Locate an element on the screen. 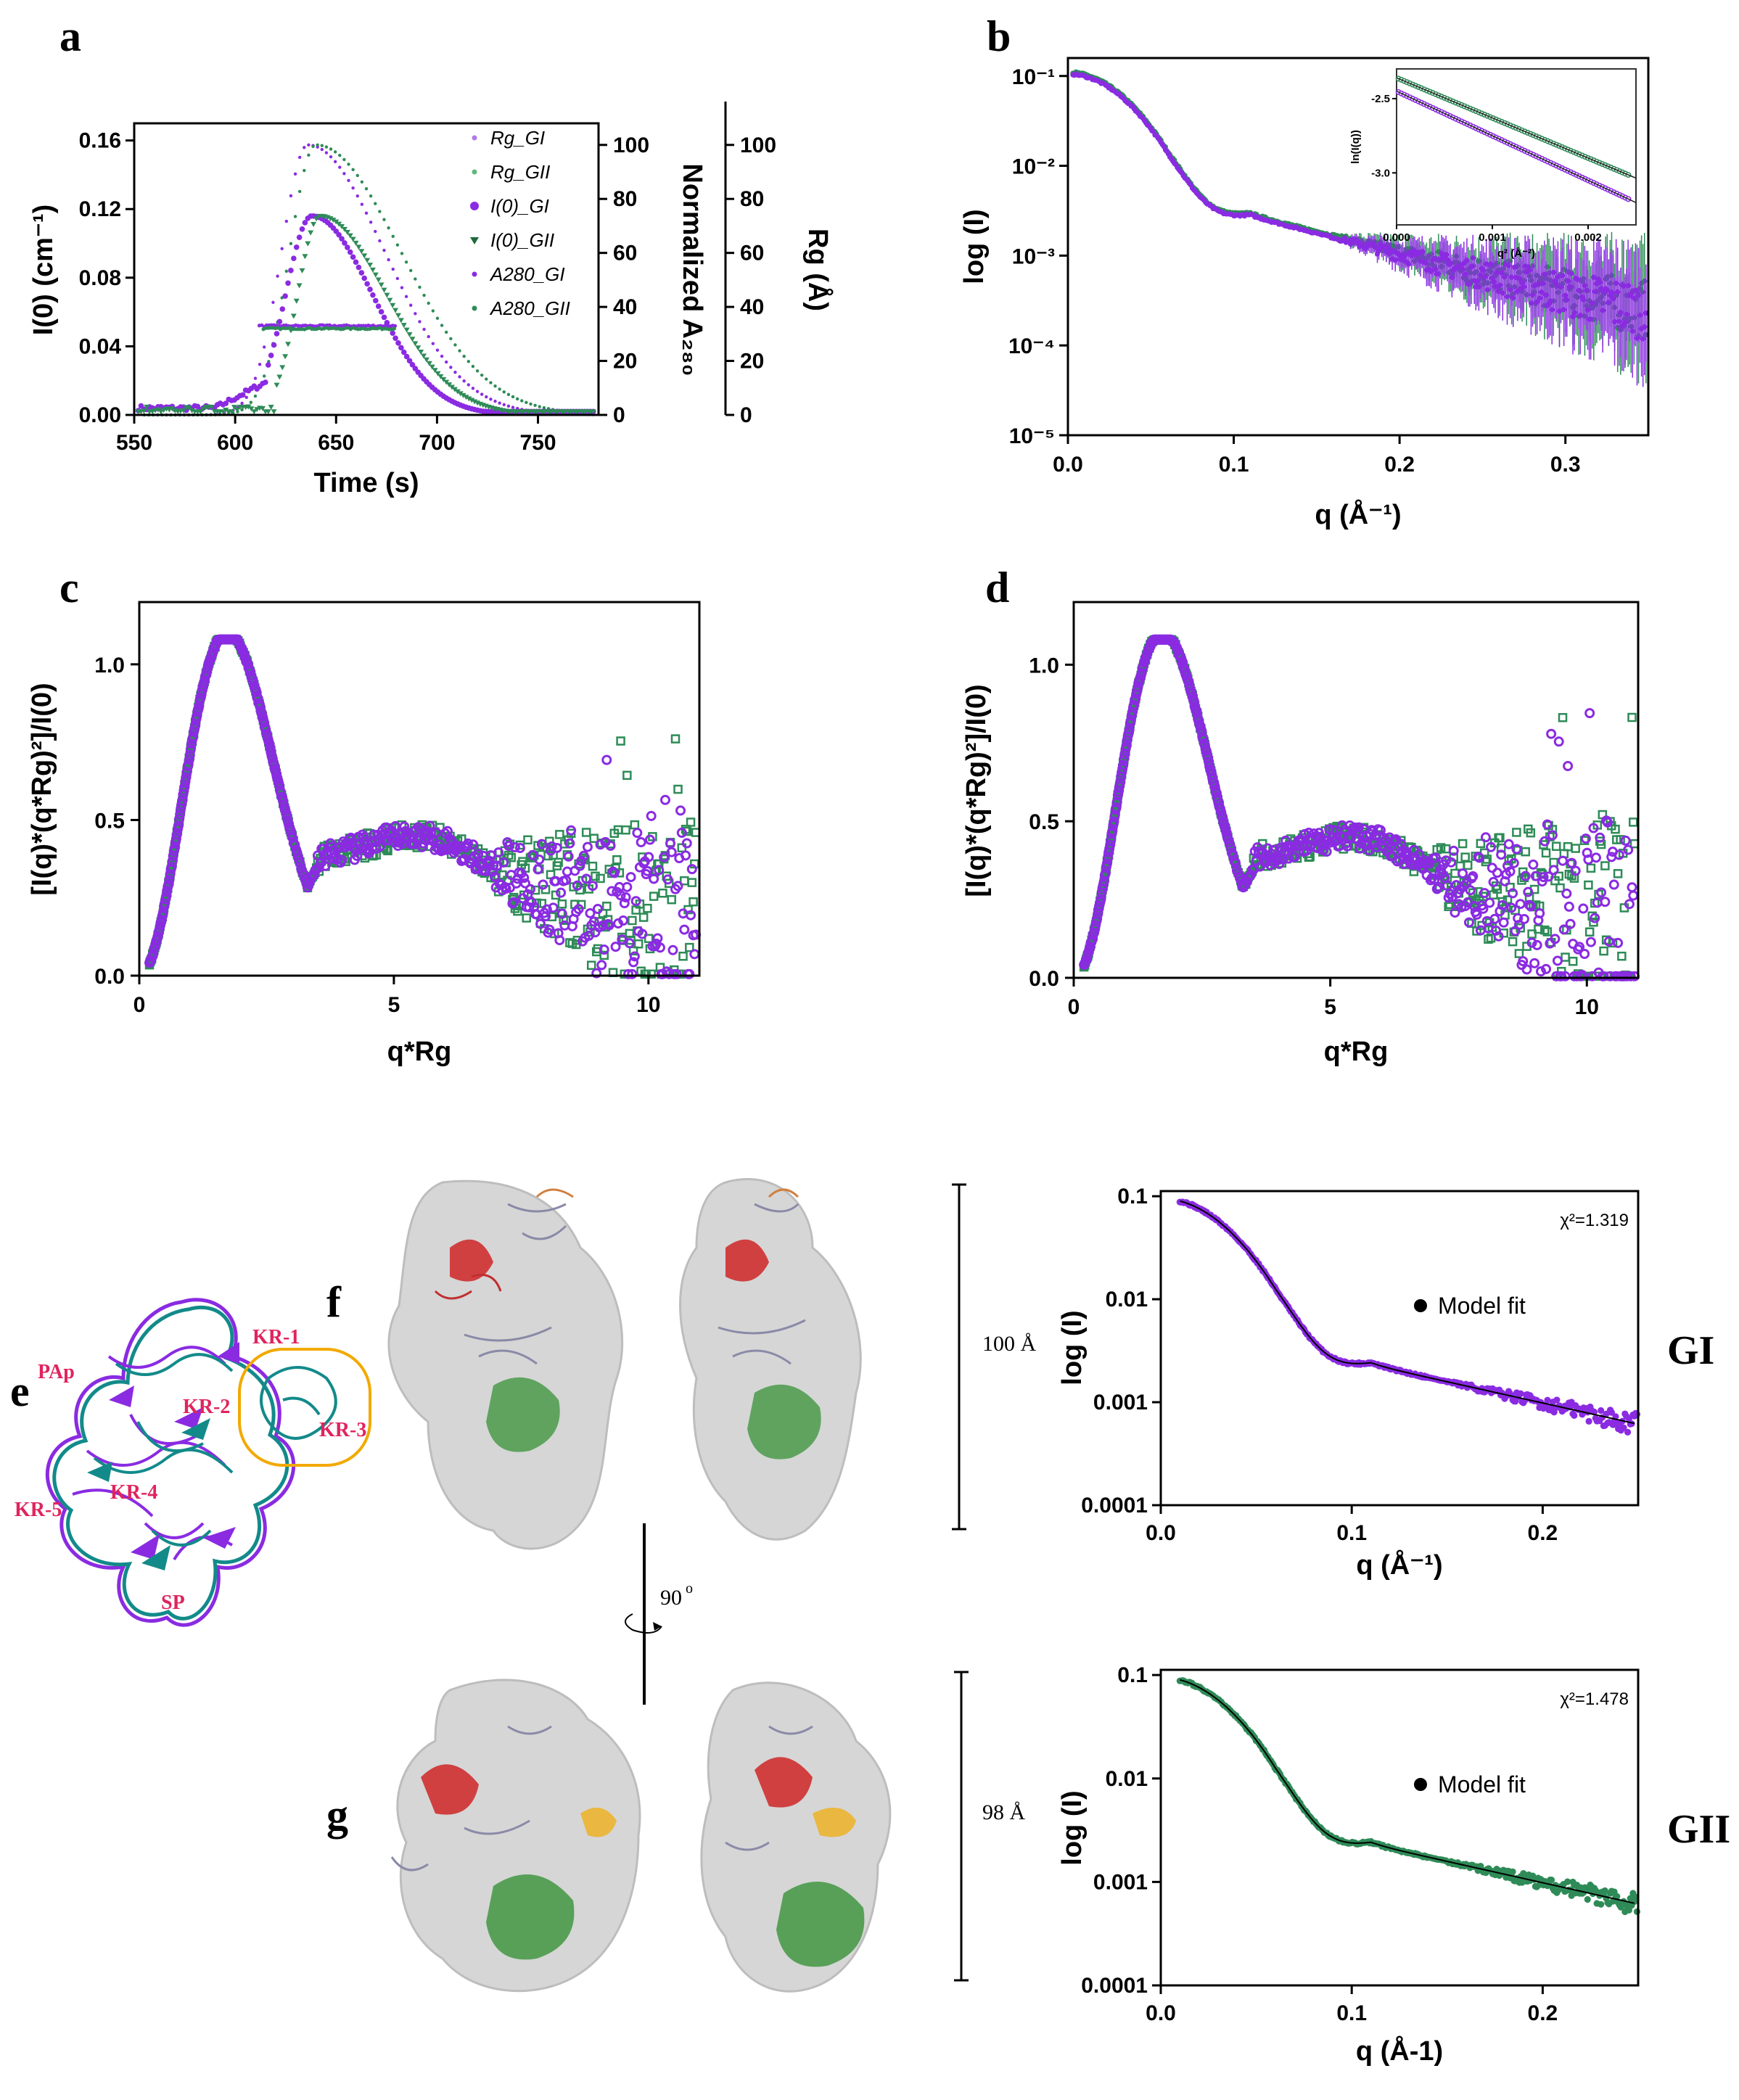 This screenshot has width=1739, height=2100. panel-c-chart: c 0.0 0.5 1.0 0 5 10 q*Rg [I(q)*(q*Rg)²]/I(0) is located at coordinates (364, 815).